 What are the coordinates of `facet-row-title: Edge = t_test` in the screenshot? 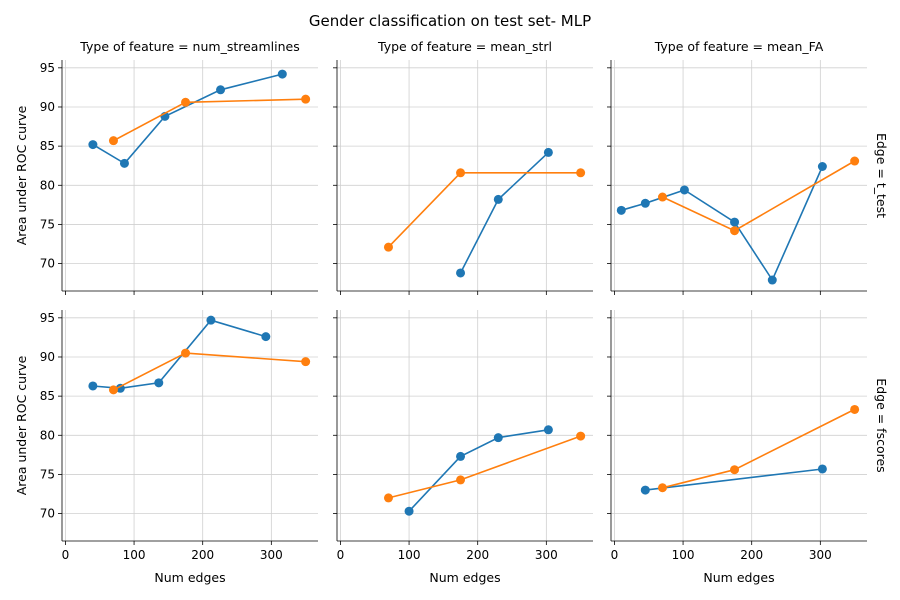 It's located at (881, 175).